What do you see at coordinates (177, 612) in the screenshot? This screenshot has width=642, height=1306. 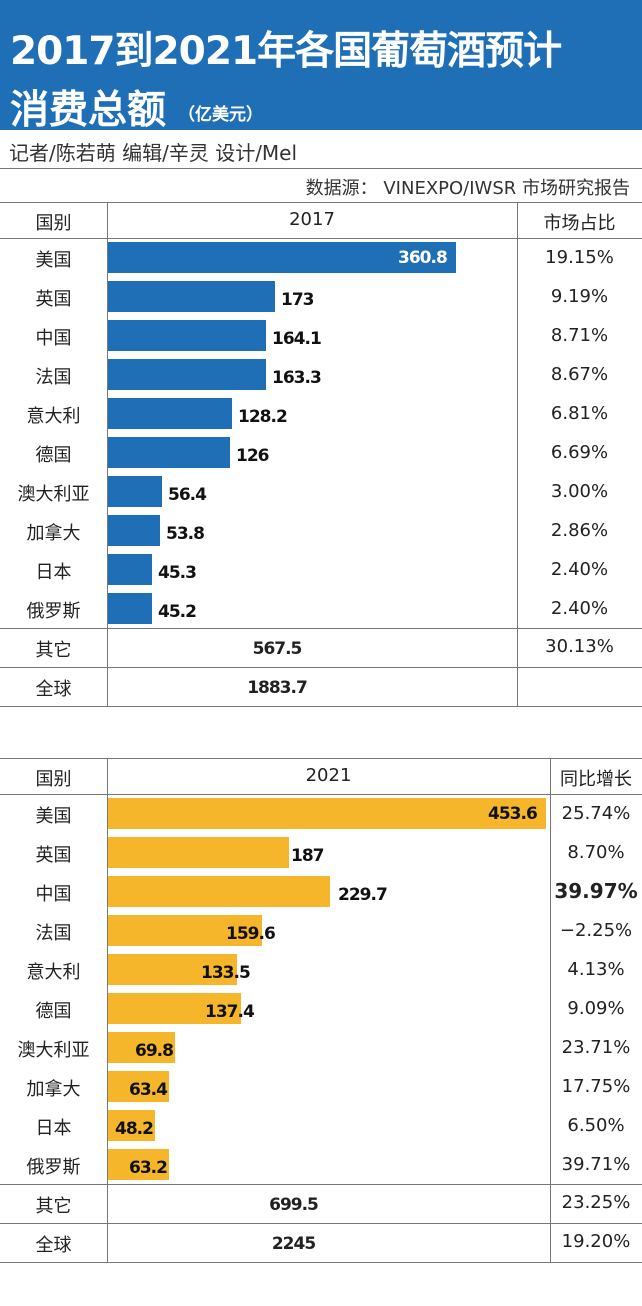 I see `bar-value-label: 45.2` at bounding box center [177, 612].